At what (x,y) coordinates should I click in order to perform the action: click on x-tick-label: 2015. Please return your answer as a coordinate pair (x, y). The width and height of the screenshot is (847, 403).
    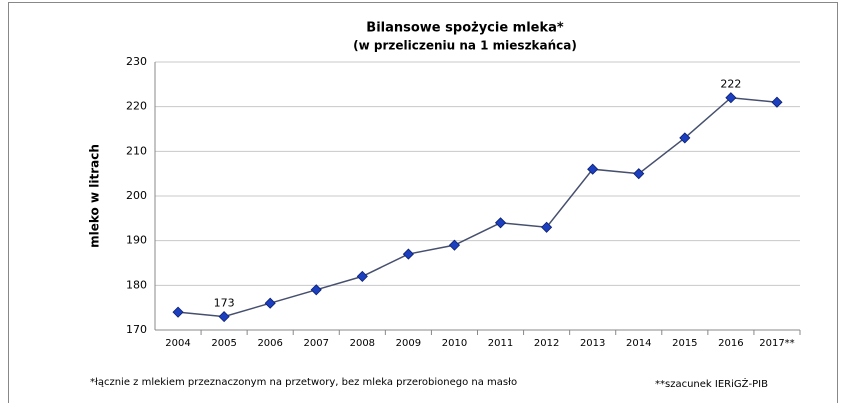
    Looking at the image, I should click on (684, 343).